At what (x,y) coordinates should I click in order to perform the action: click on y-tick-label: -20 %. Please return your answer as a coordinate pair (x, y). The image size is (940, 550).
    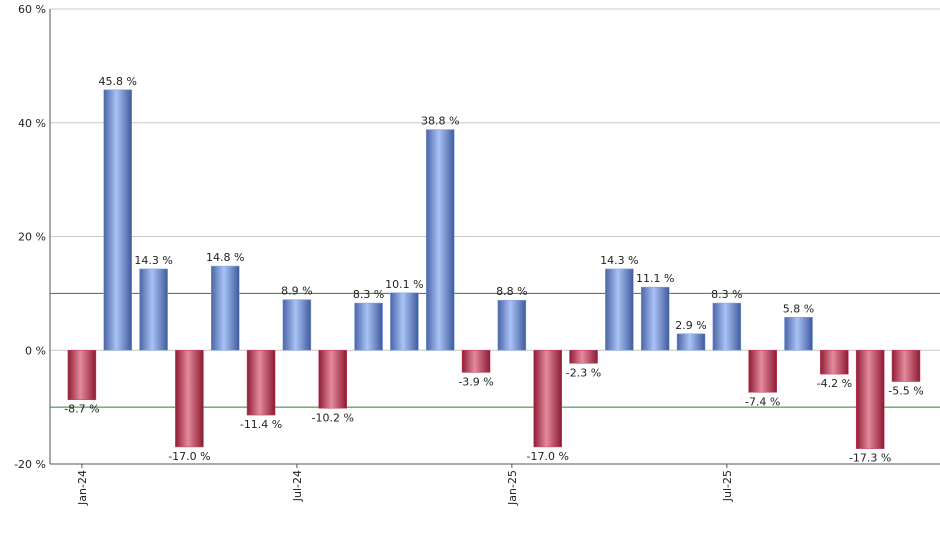
    Looking at the image, I should click on (30, 464).